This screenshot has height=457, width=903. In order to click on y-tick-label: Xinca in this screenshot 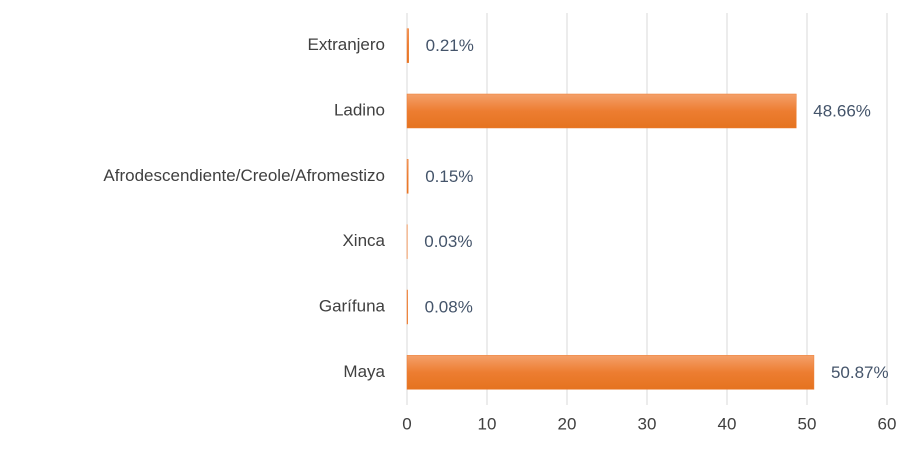, I will do `click(363, 240)`.